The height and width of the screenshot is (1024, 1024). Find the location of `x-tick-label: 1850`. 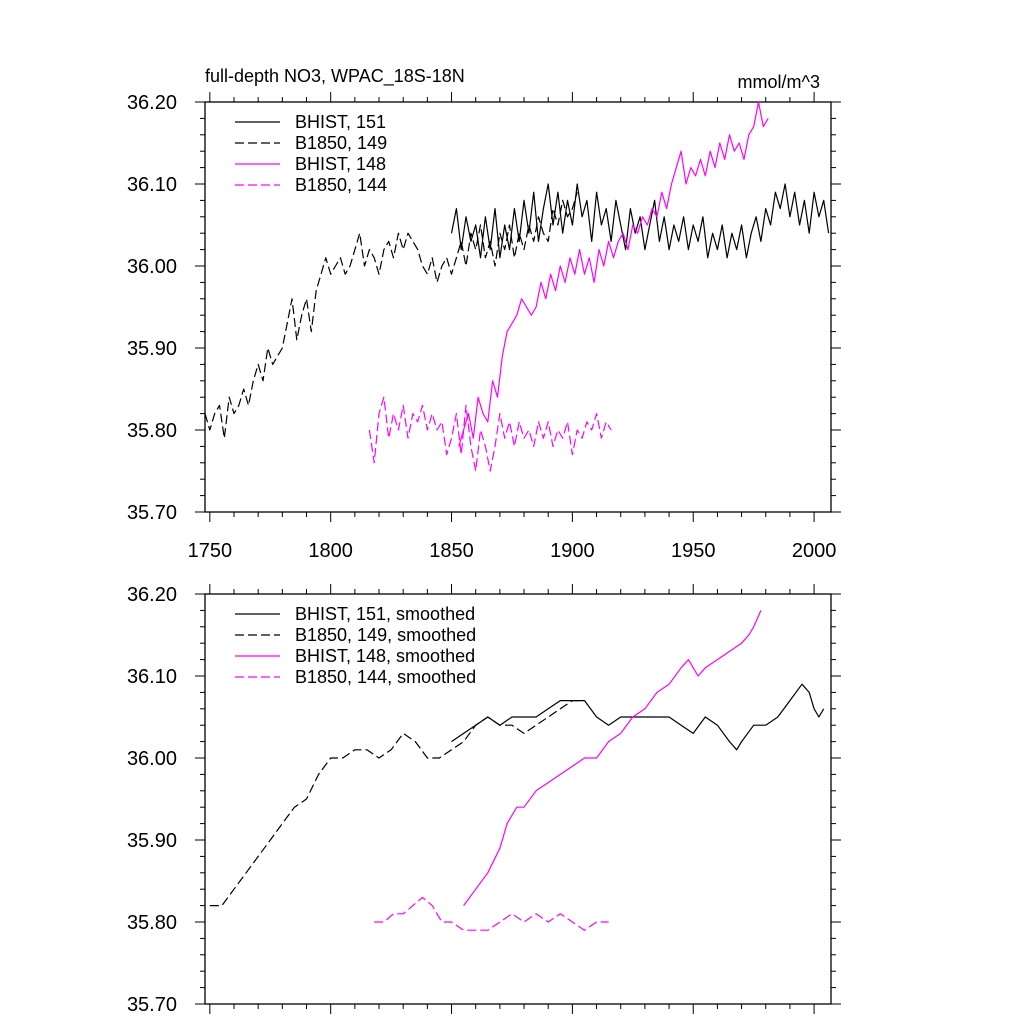

x-tick-label: 1850 is located at coordinates (451, 551).